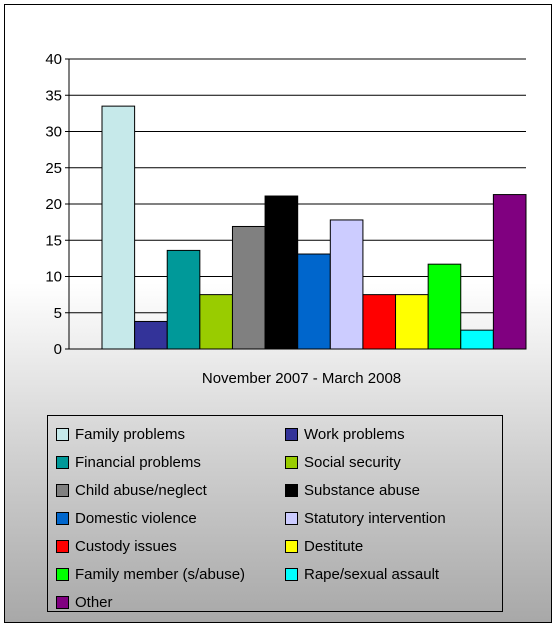  Describe the element at coordinates (53, 95) in the screenshot. I see `y-tick-label: 35` at that location.